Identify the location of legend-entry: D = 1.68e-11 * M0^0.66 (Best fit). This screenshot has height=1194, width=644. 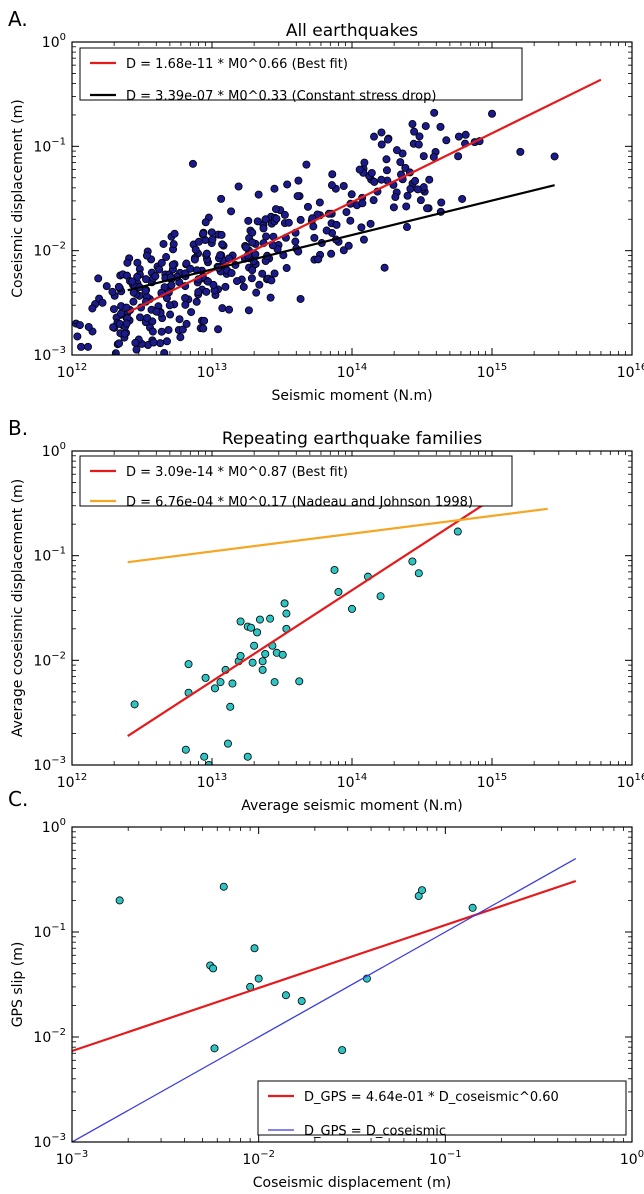
(237, 64).